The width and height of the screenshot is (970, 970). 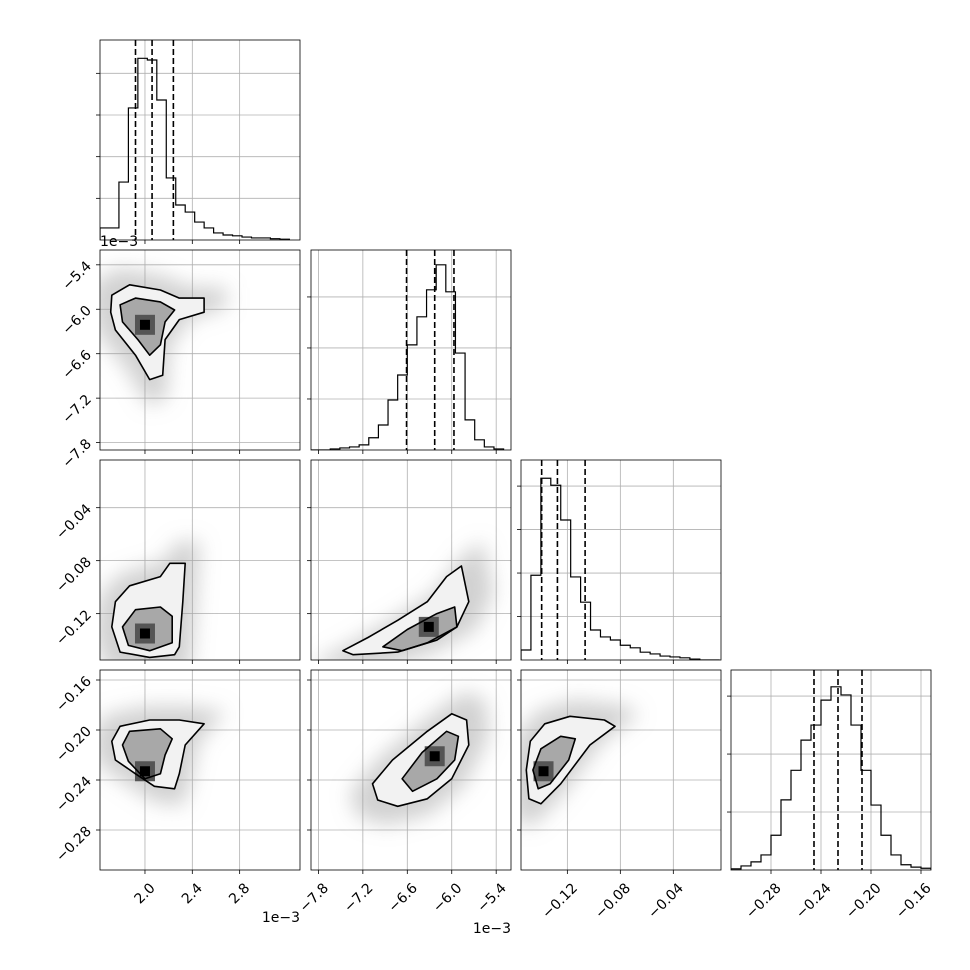 I want to click on x-tick-label: −7.8, so click(x=314, y=897).